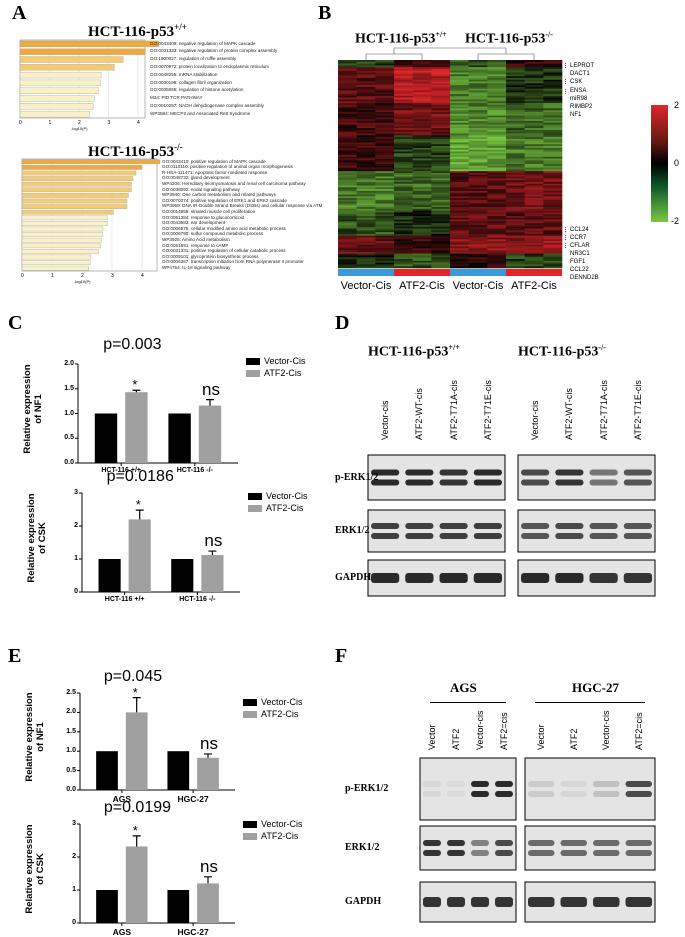  Describe the element at coordinates (212, 553) in the screenshot. I see `error-bar` at that location.